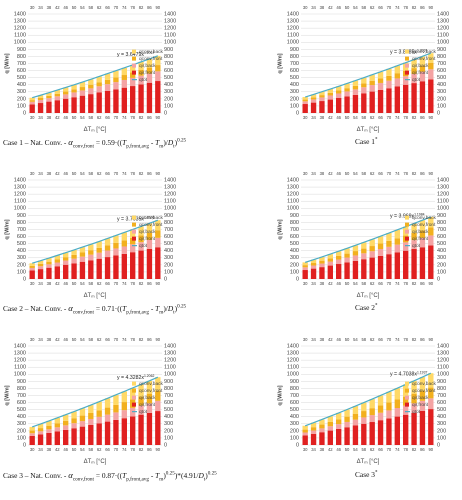 This screenshot has width=462, height=500. What do you see at coordinates (305, 173) in the screenshot?
I see `x-tick-label-top: 30` at bounding box center [305, 173].